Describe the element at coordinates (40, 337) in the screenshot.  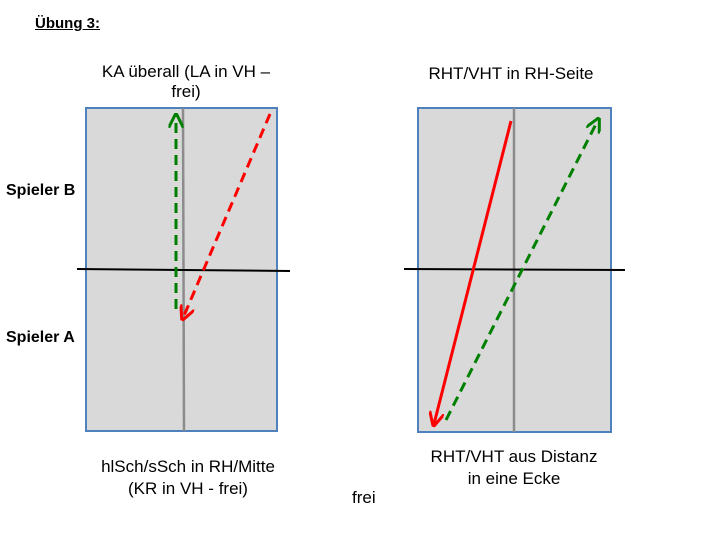
I see `player-a-label: Spieler A` at that location.